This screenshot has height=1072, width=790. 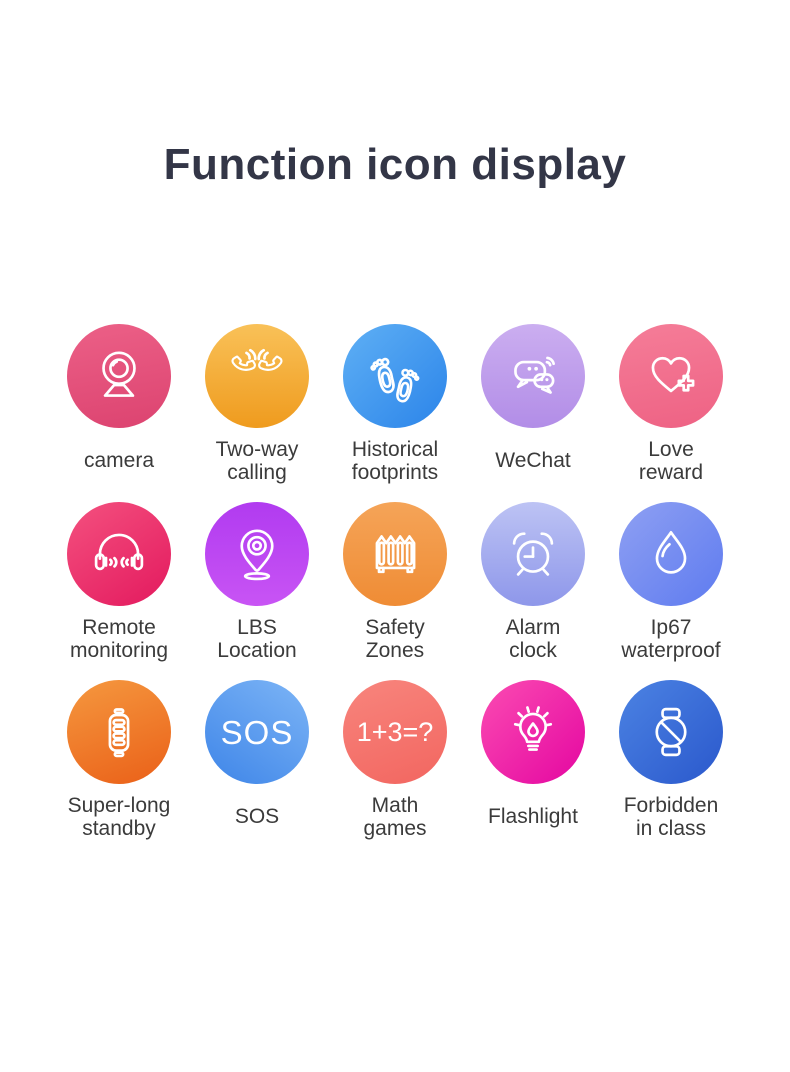 What do you see at coordinates (671, 805) in the screenshot?
I see `function-label-line: Forbidden` at bounding box center [671, 805].